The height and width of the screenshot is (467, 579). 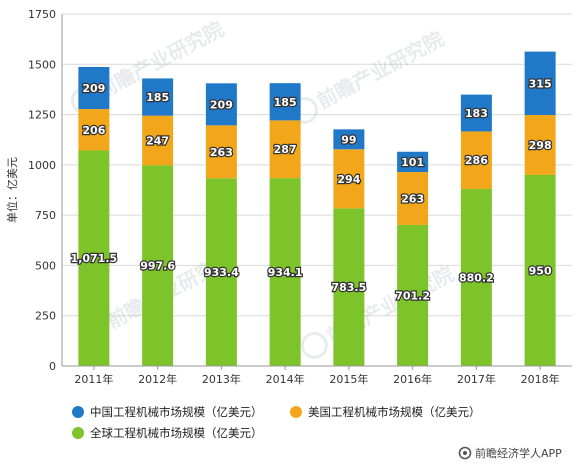 I want to click on data-label: 286, so click(x=476, y=160).